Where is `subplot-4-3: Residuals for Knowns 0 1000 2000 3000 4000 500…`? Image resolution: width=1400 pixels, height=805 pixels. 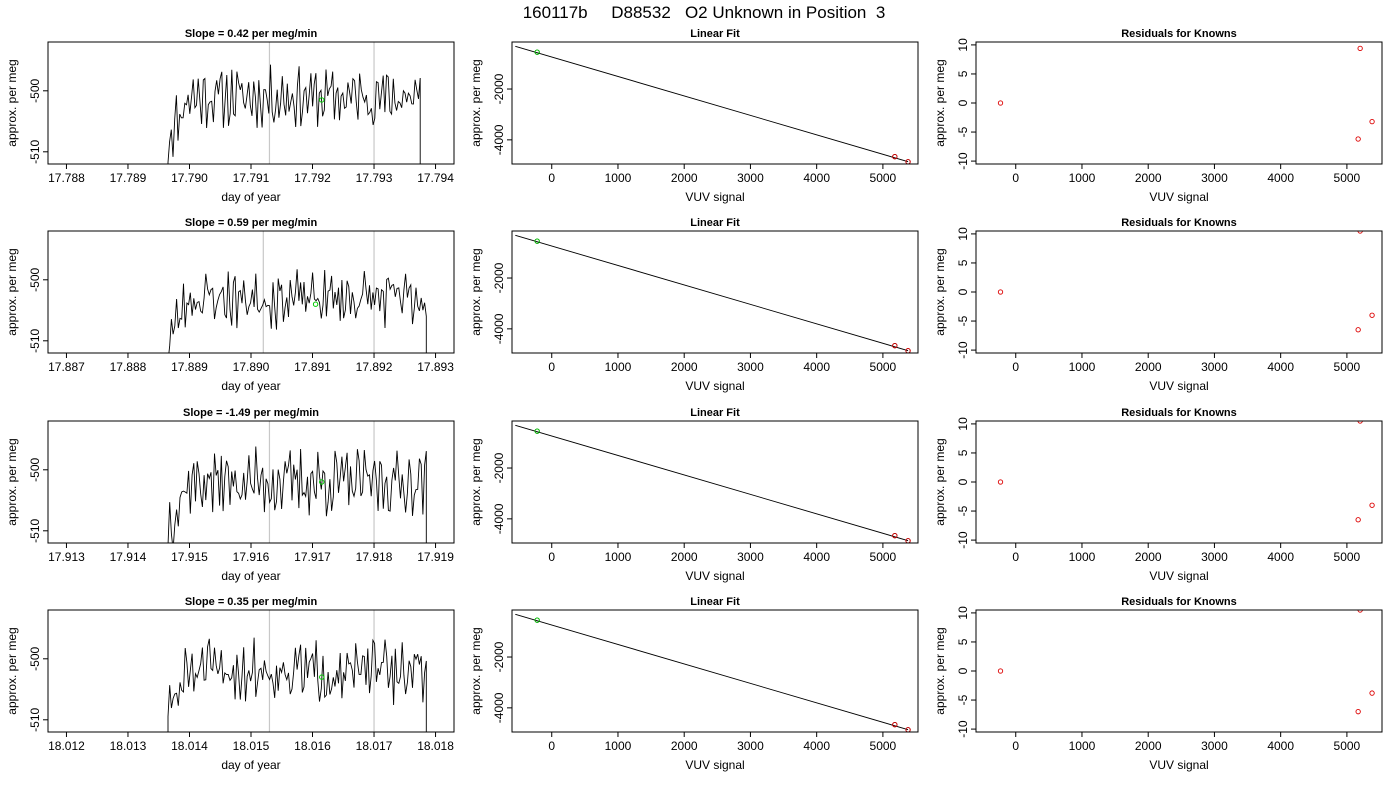 subplot-4-3: Residuals for Knowns 0 1000 2000 3000 4000 500… is located at coordinates (1158, 684).